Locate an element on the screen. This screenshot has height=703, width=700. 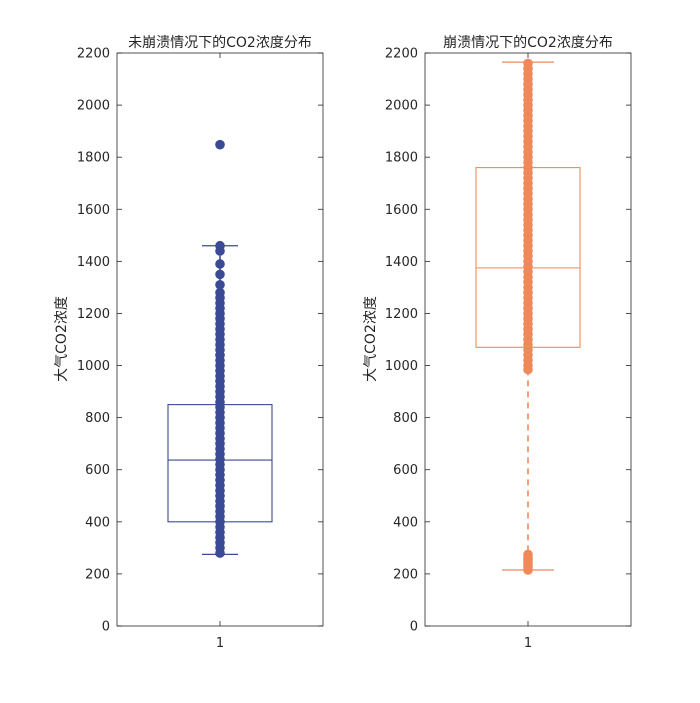
chart-title: 崩溃情况下的CO2浓度分布 is located at coordinates (528, 43).